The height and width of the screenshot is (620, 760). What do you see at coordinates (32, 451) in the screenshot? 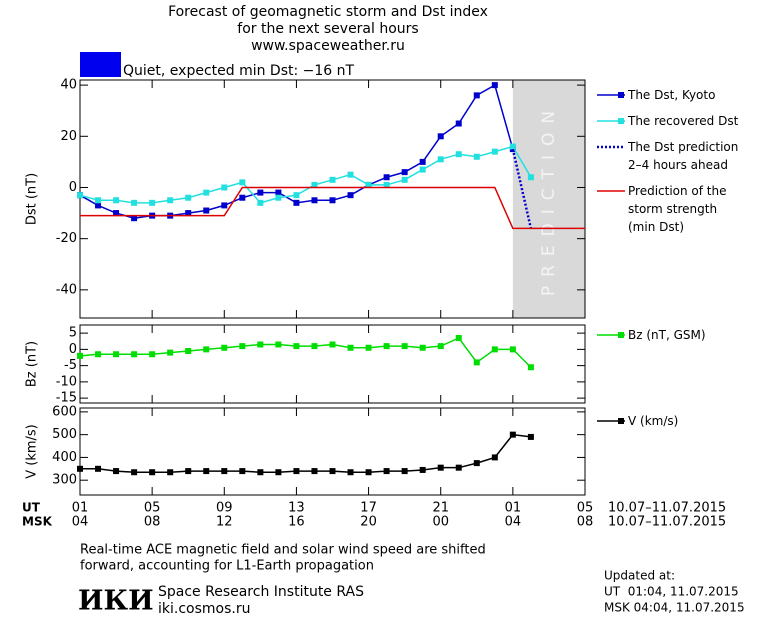
I see `y-axis-label: V (km/s)` at bounding box center [32, 451].